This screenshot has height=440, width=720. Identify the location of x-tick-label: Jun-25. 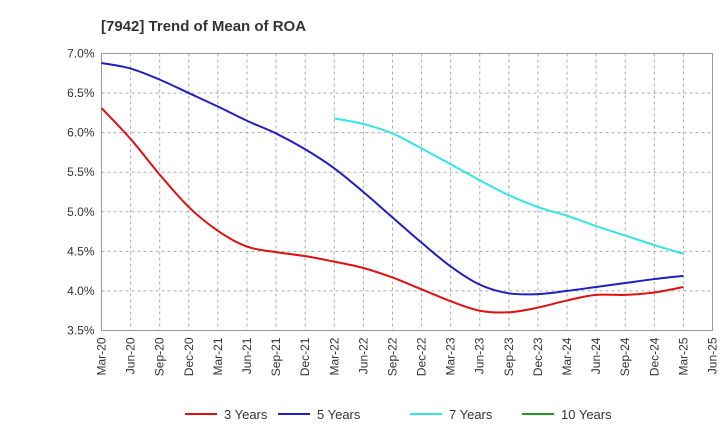
(713, 355).